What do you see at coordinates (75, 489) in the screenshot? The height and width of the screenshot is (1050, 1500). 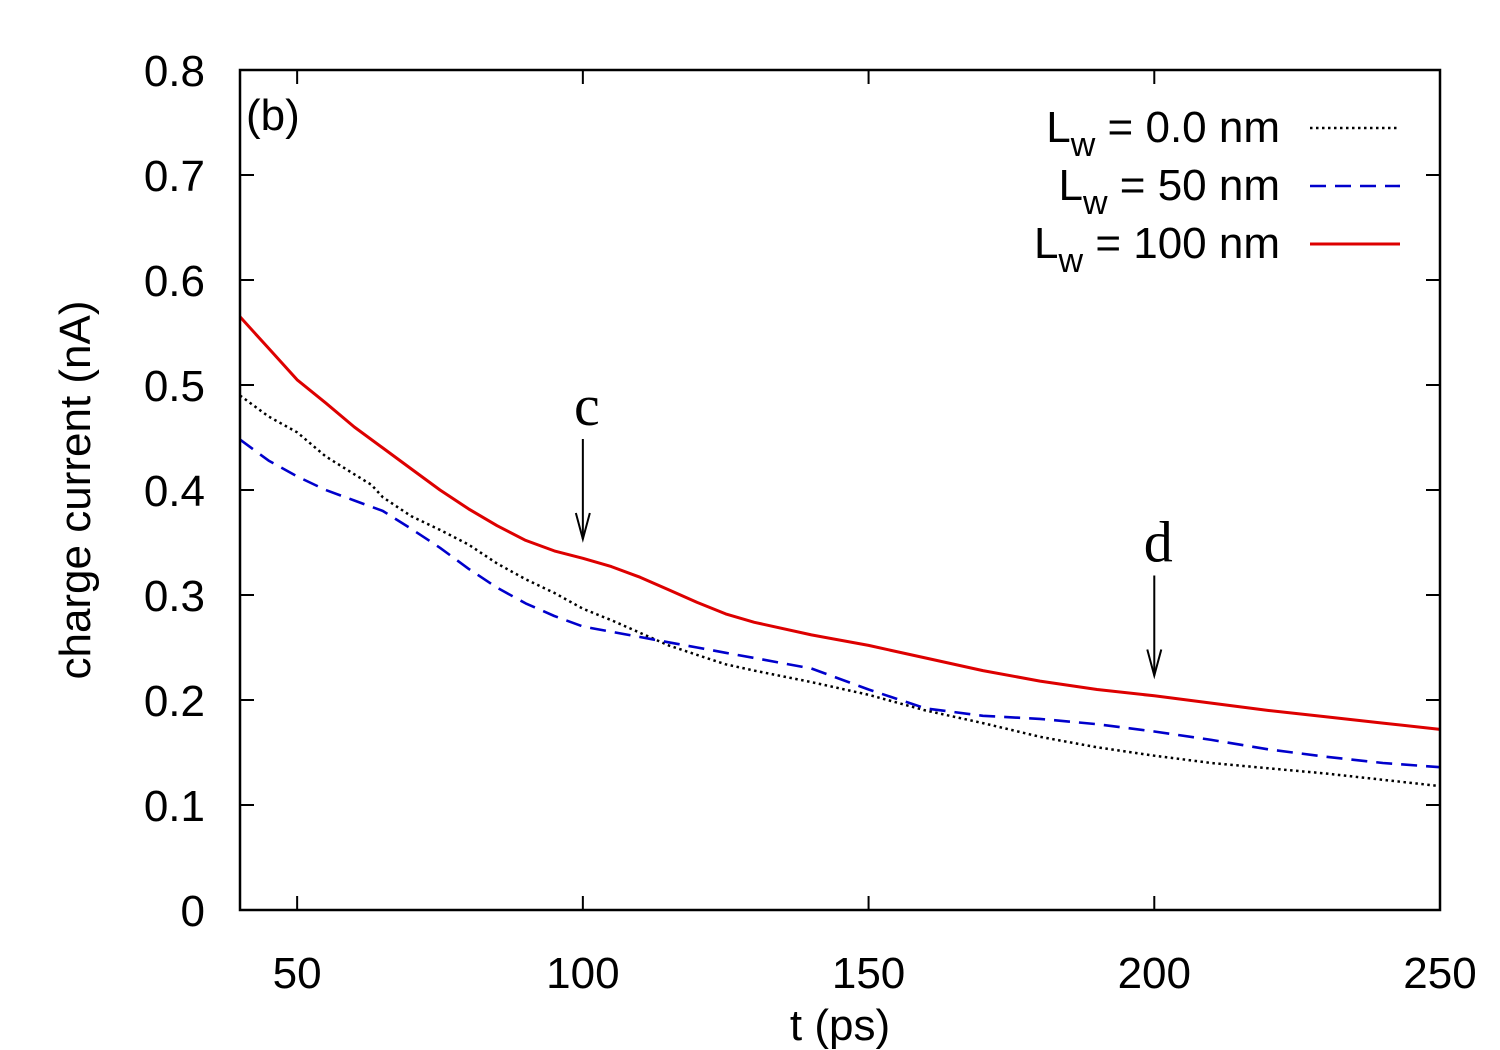 I see `y-axis-title: charge current (nA)` at bounding box center [75, 489].